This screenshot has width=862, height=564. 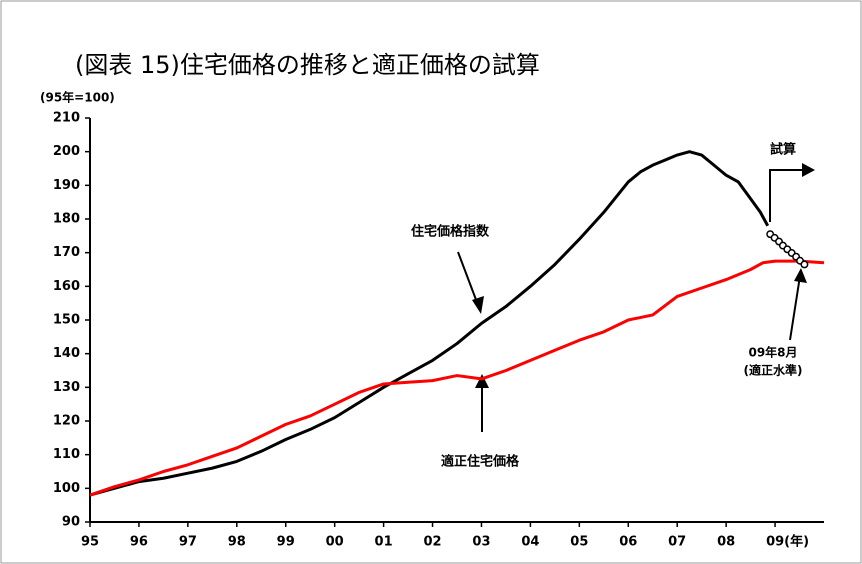 I want to click on x-tick-label: 02, so click(x=432, y=542).